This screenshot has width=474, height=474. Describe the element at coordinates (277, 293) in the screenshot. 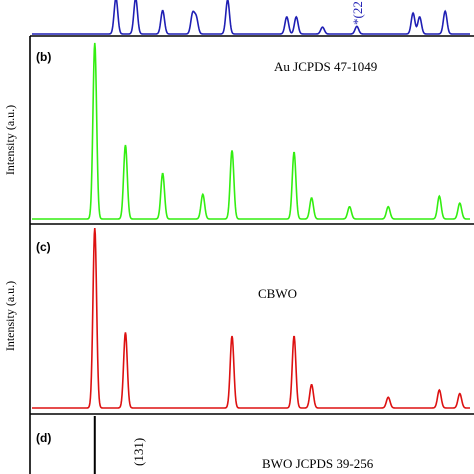

I see `panel-c-annotation: CBWO` at that location.